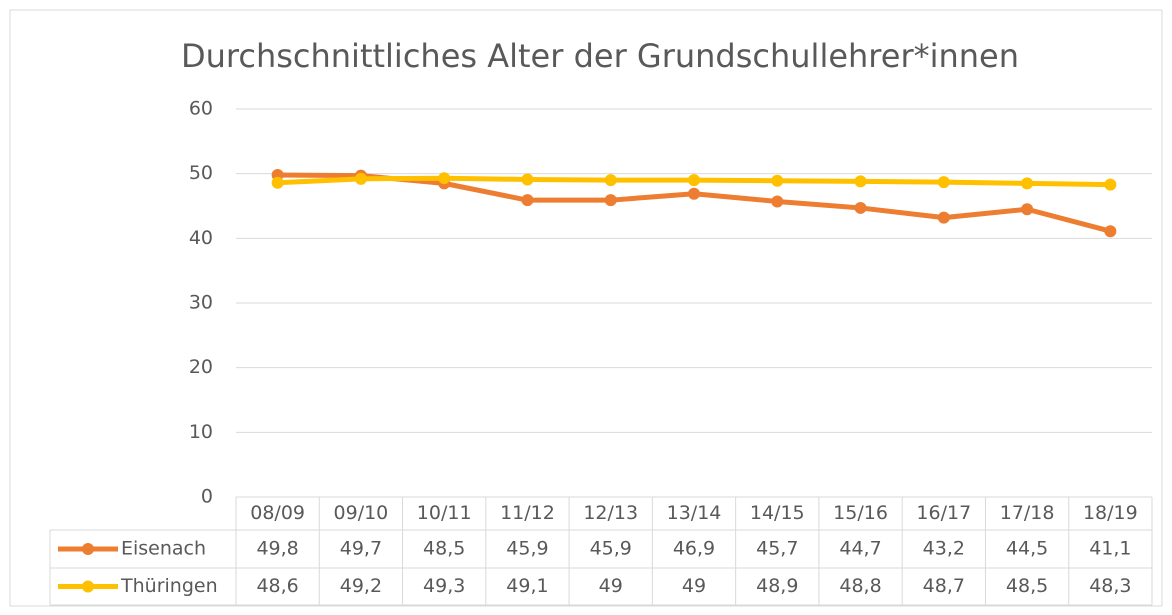  Describe the element at coordinates (1110, 549) in the screenshot. I see `table-value: 41,1` at that location.